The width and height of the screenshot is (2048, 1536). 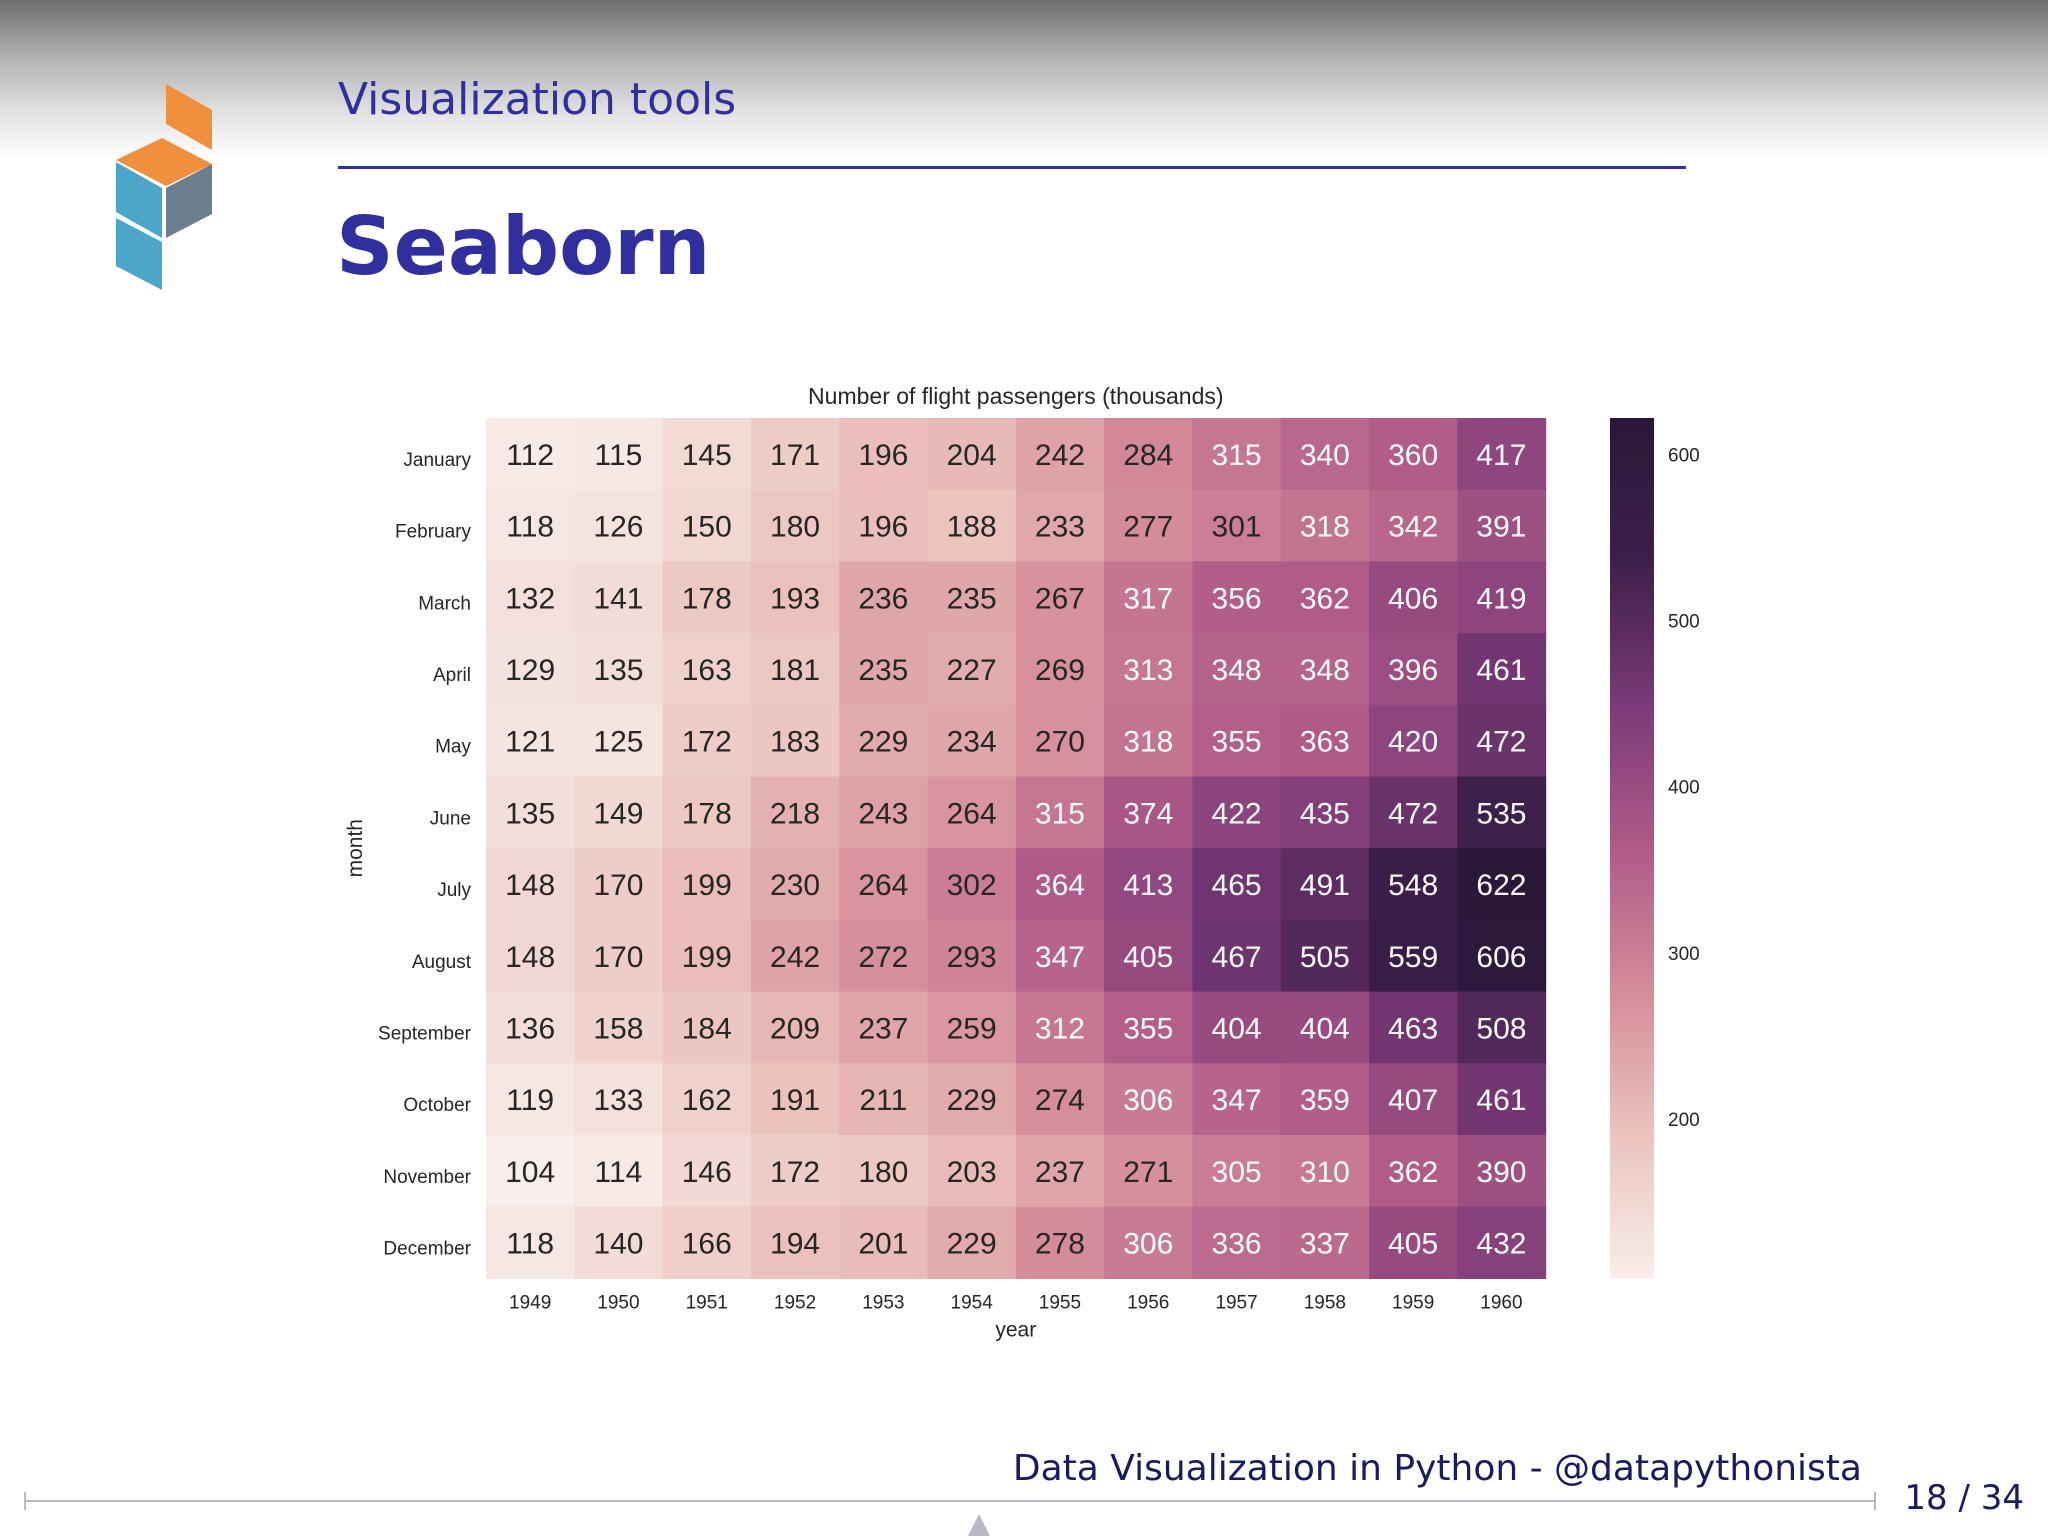 I want to click on colorbar-tick-label: 300, so click(x=1684, y=954).